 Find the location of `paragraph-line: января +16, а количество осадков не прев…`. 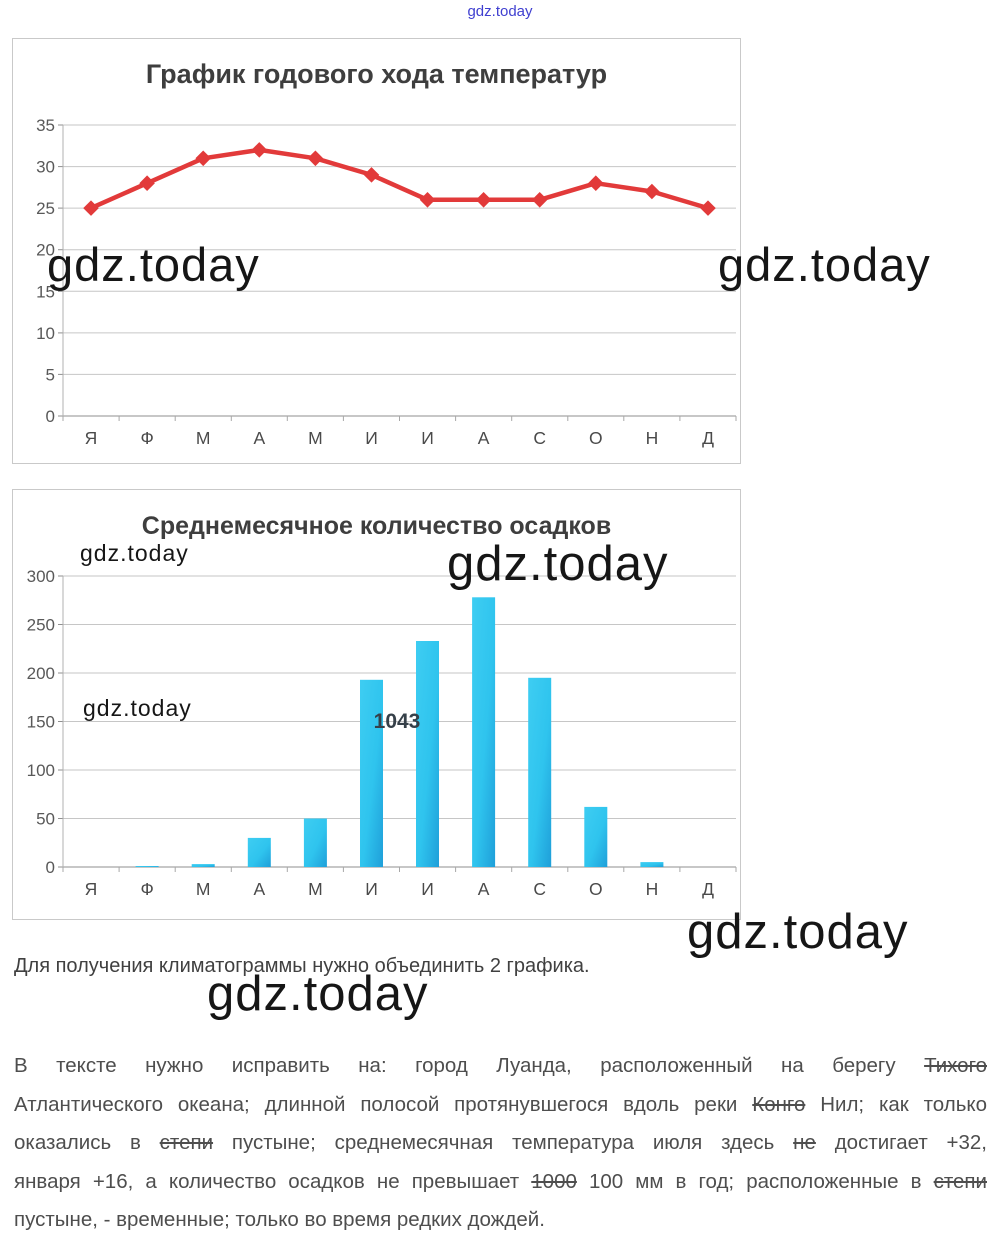

paragraph-line: января +16, а количество осадков не прев… is located at coordinates (500, 1182).